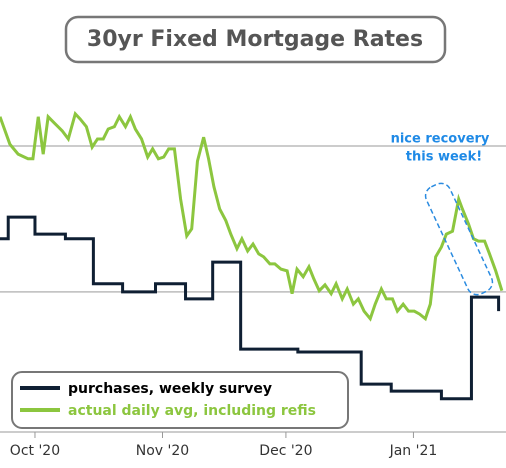 This screenshot has height=468, width=506. I want to click on title-box, so click(255, 39).